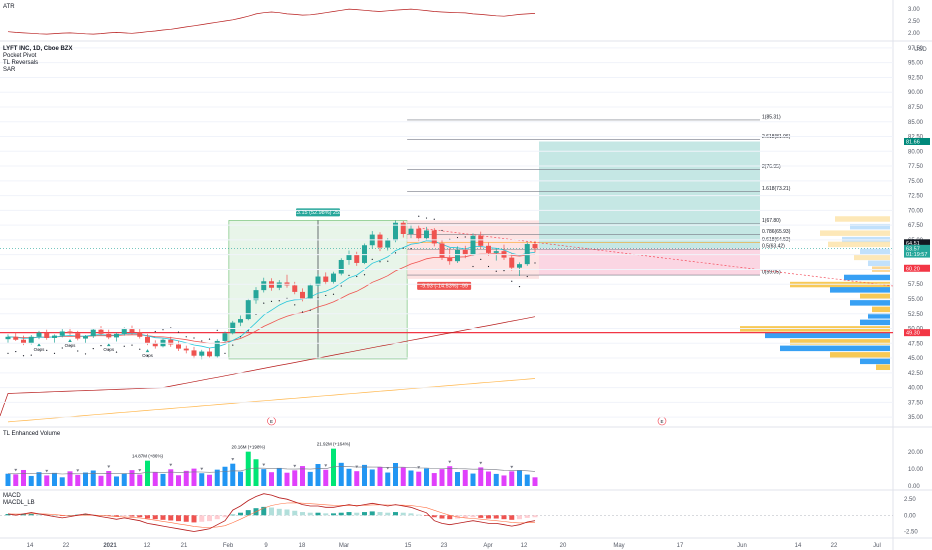 The width and height of the screenshot is (932, 550). Describe the element at coordinates (916, 138) in the screenshot. I see `price-tick-label: 82.50` at that location.